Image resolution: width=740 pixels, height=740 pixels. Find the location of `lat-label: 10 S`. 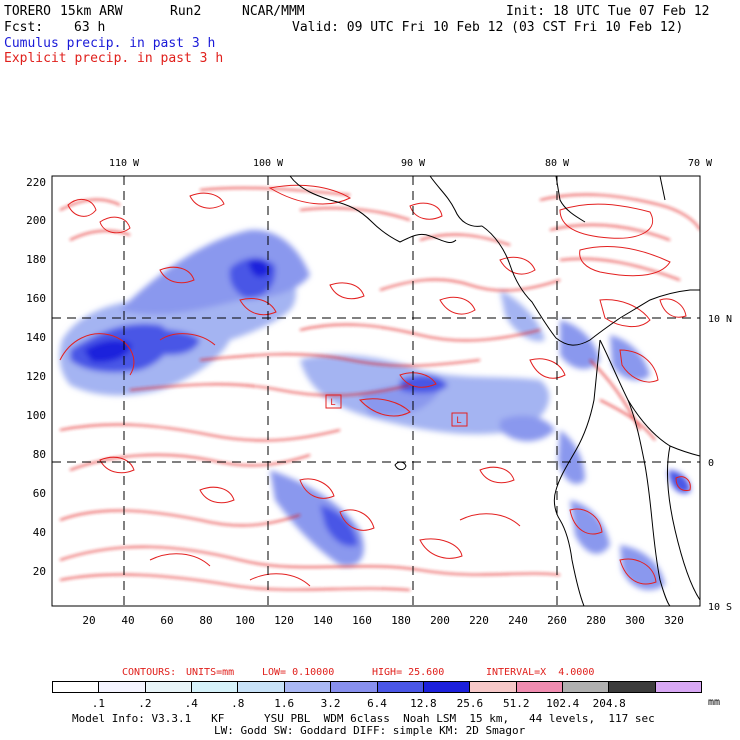

lat-label: 10 S is located at coordinates (720, 607).